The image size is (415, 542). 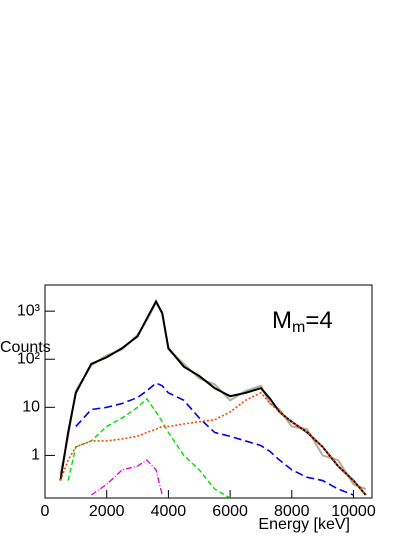 I want to click on x-tick-label: 10000, so click(x=353, y=511).